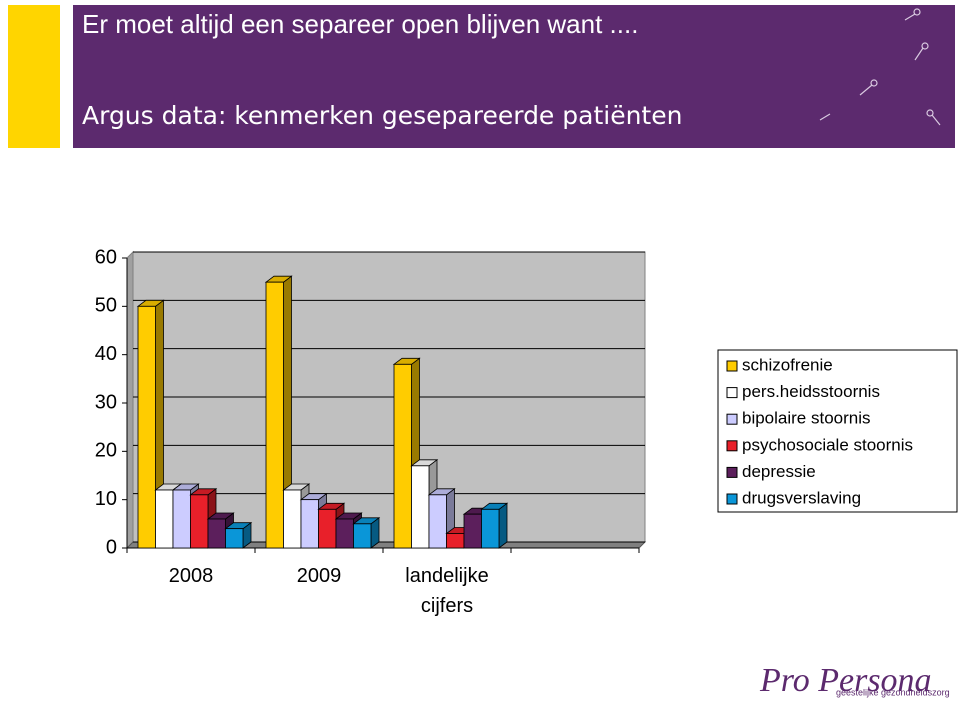  What do you see at coordinates (845, 680) in the screenshot?
I see `logo-name: Pro Persona` at bounding box center [845, 680].